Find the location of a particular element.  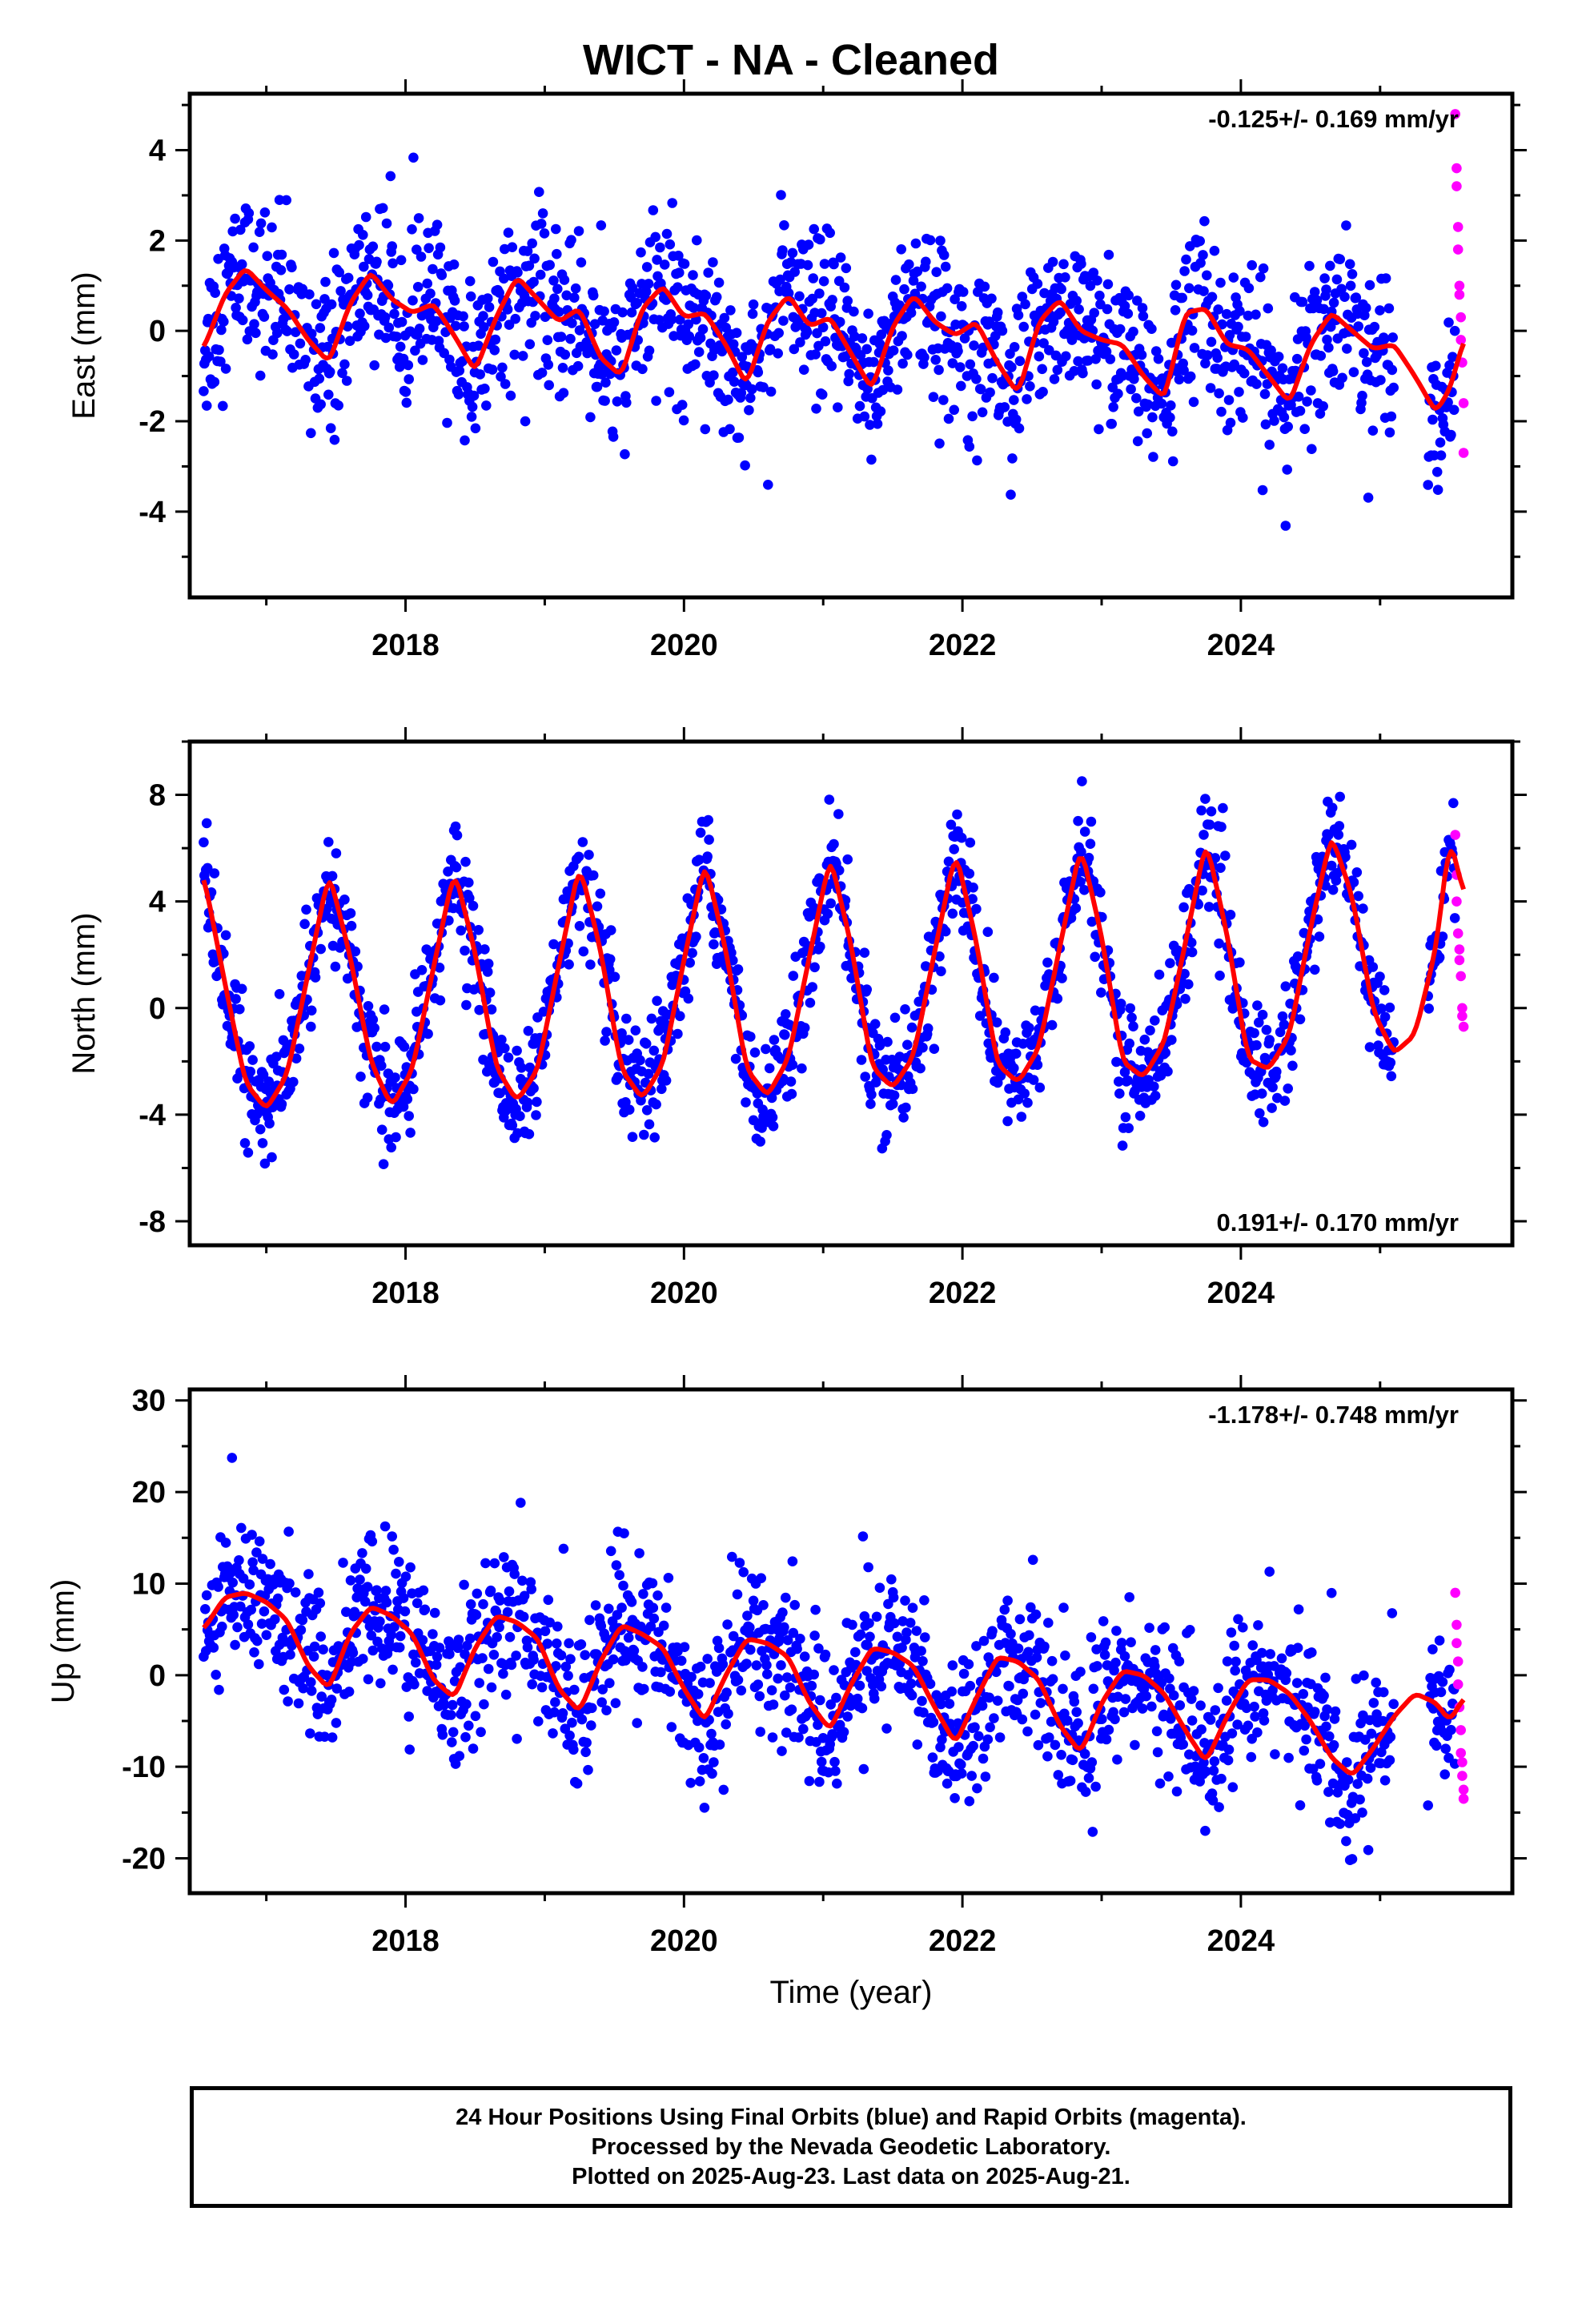

north-final-orbit-points is located at coordinates (829, 973).